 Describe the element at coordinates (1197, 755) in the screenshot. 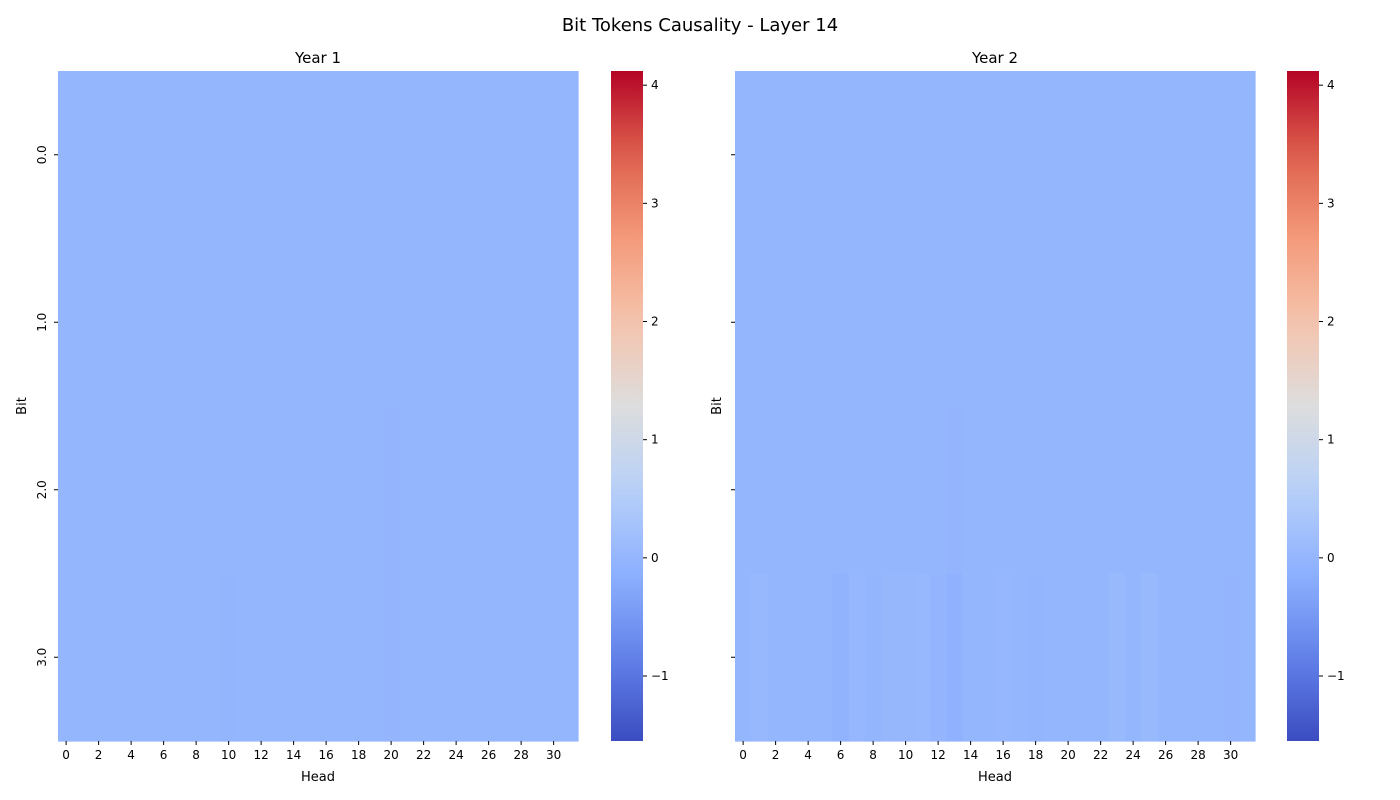

I see `x-tick-label: 28` at that location.